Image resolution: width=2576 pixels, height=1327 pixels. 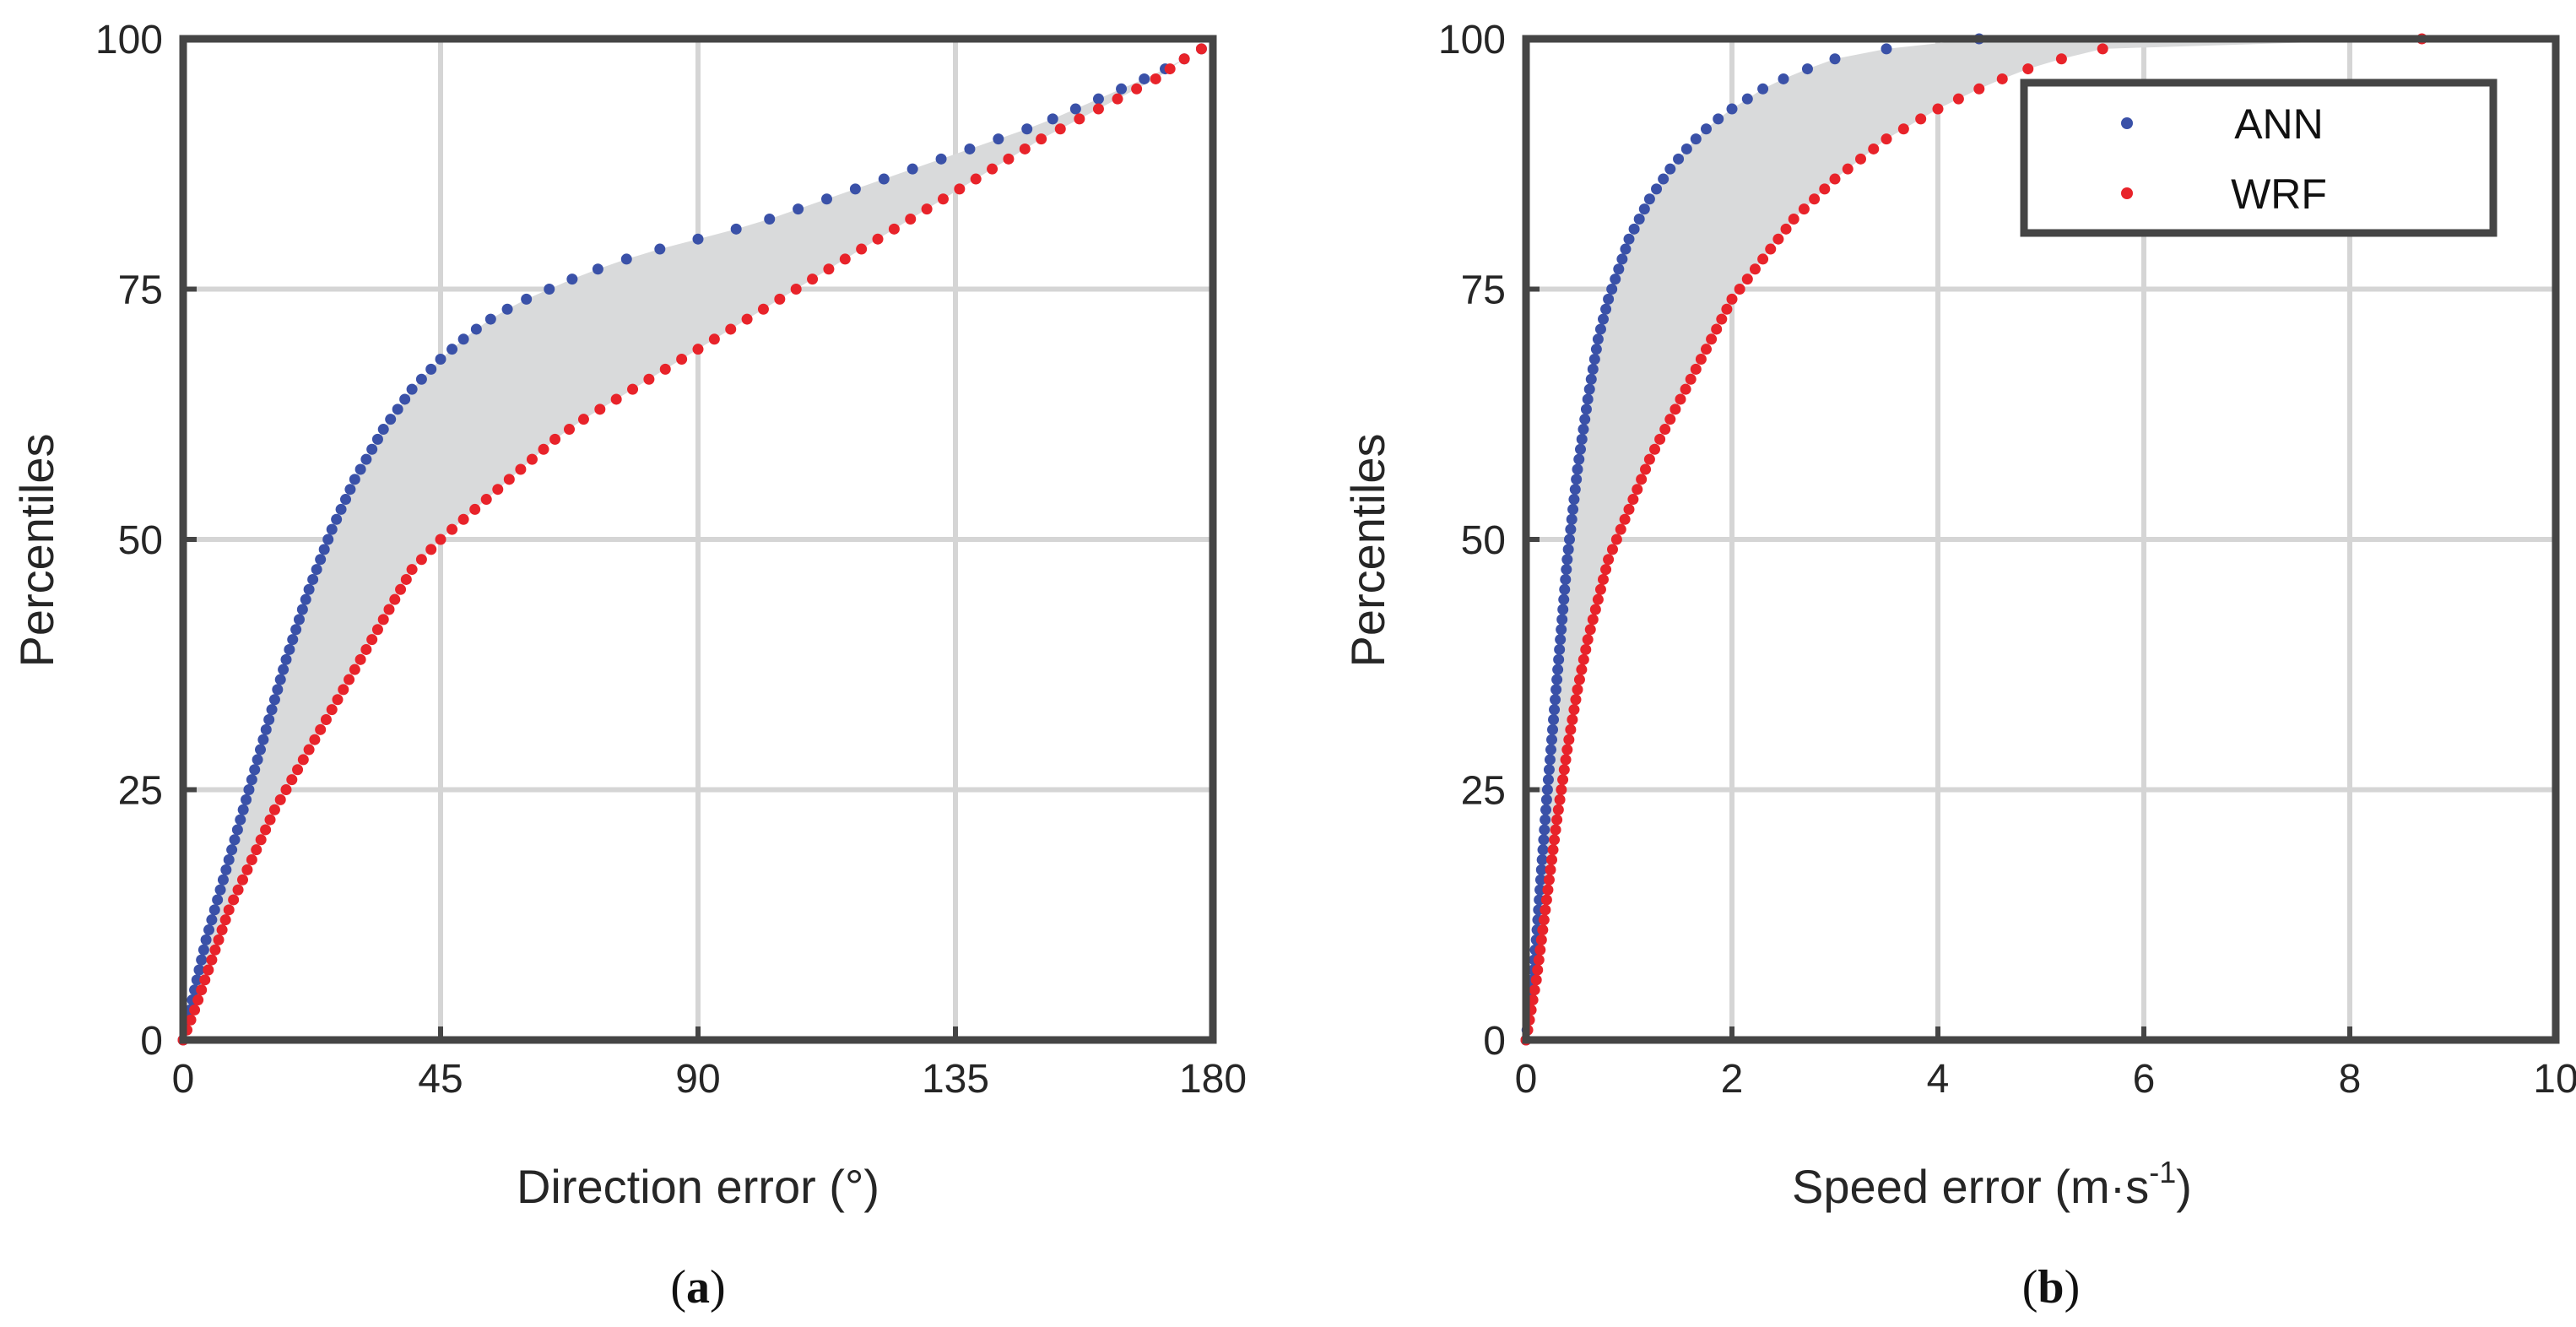 What do you see at coordinates (1938, 1079) in the screenshot?
I see `x-tick-label: 4` at bounding box center [1938, 1079].